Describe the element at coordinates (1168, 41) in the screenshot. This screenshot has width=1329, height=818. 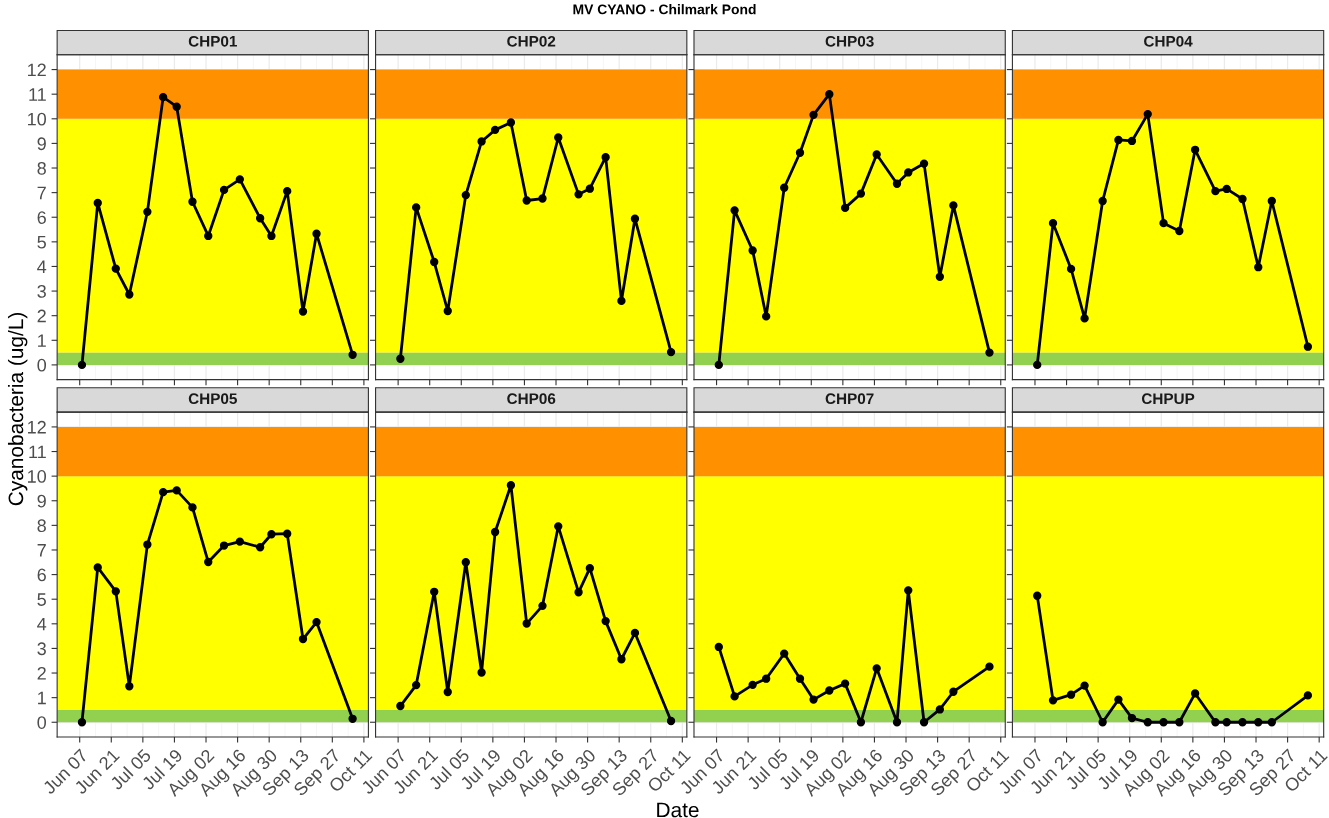
I see `chart-title: CHP04` at that location.